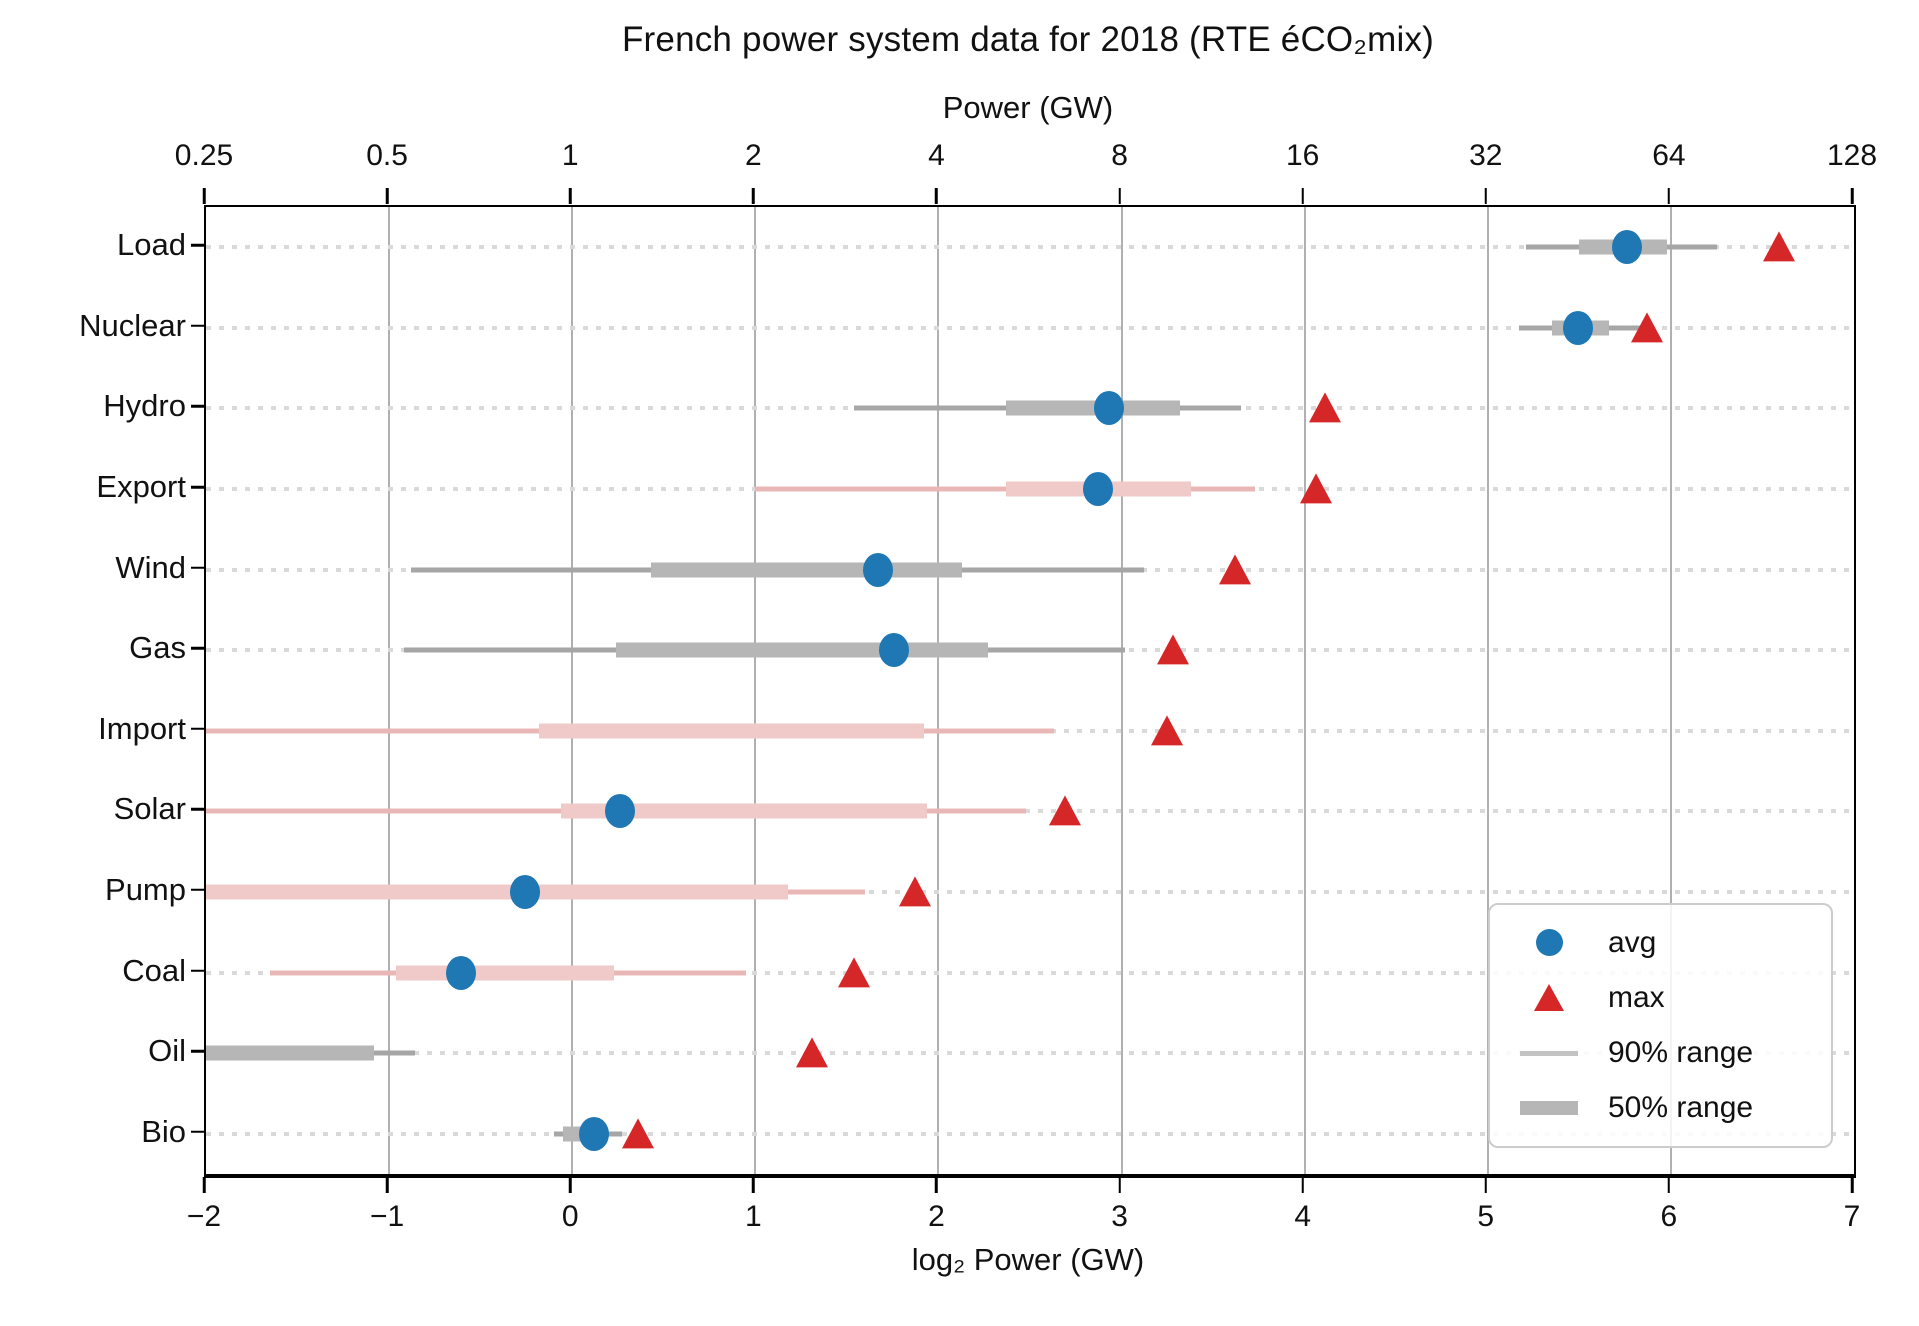  Describe the element at coordinates (570, 1216) in the screenshot. I see `x-tick-label: 0` at that location.